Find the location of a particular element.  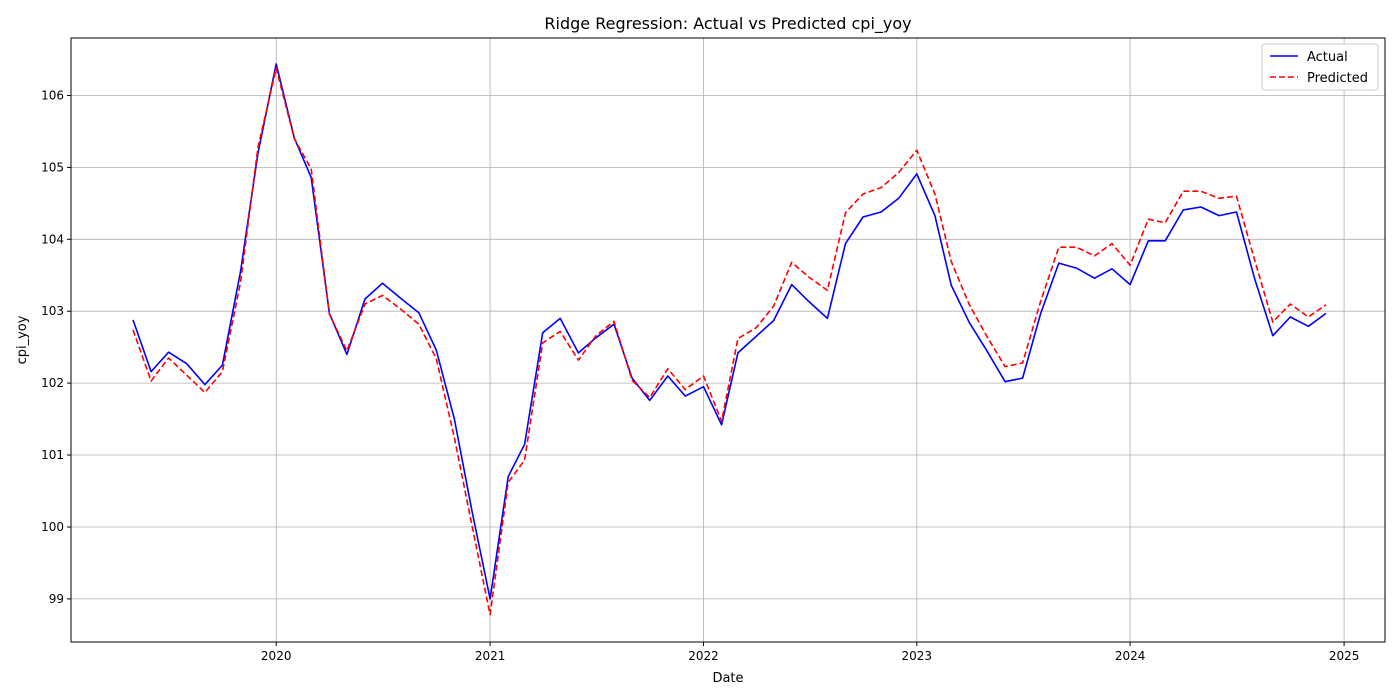

y-tick-label: 106 is located at coordinates (52, 96).